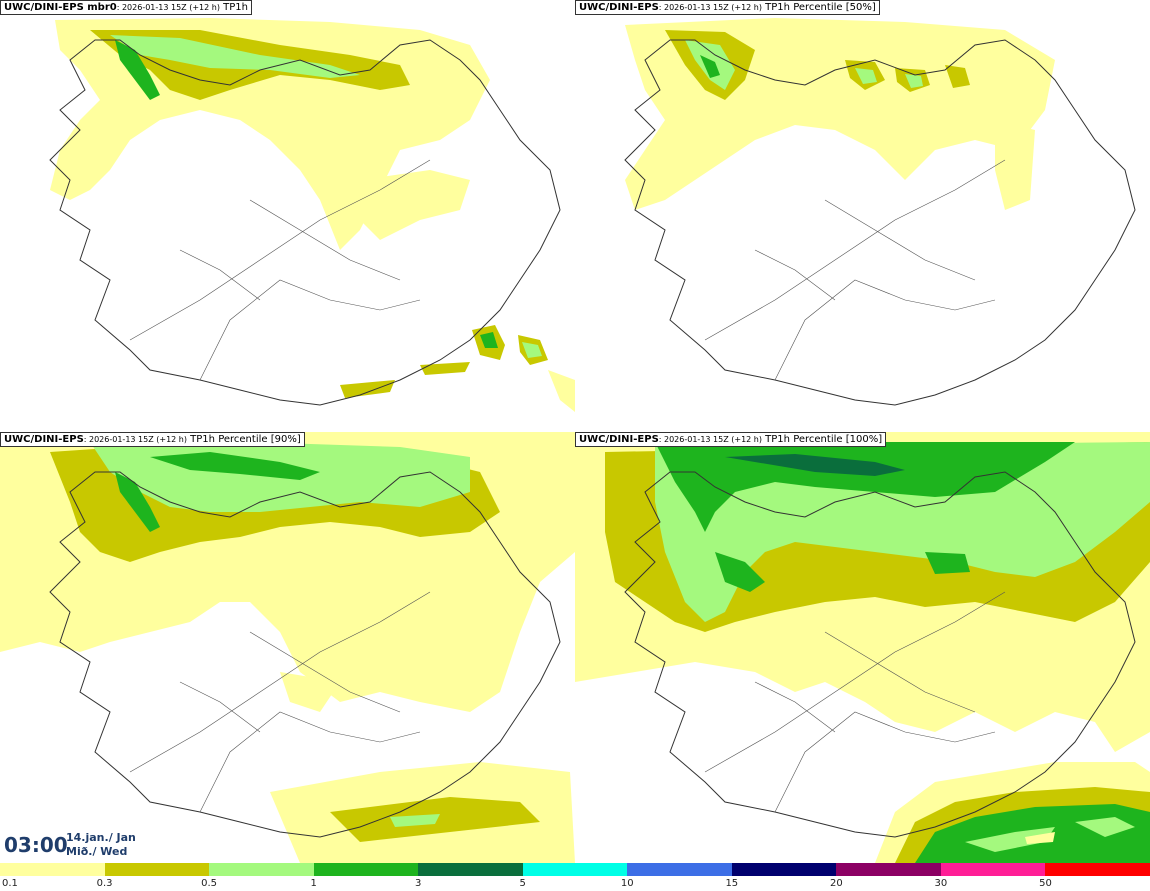 The width and height of the screenshot is (1150, 891). I want to click on legend-label: 1, so click(313, 883).